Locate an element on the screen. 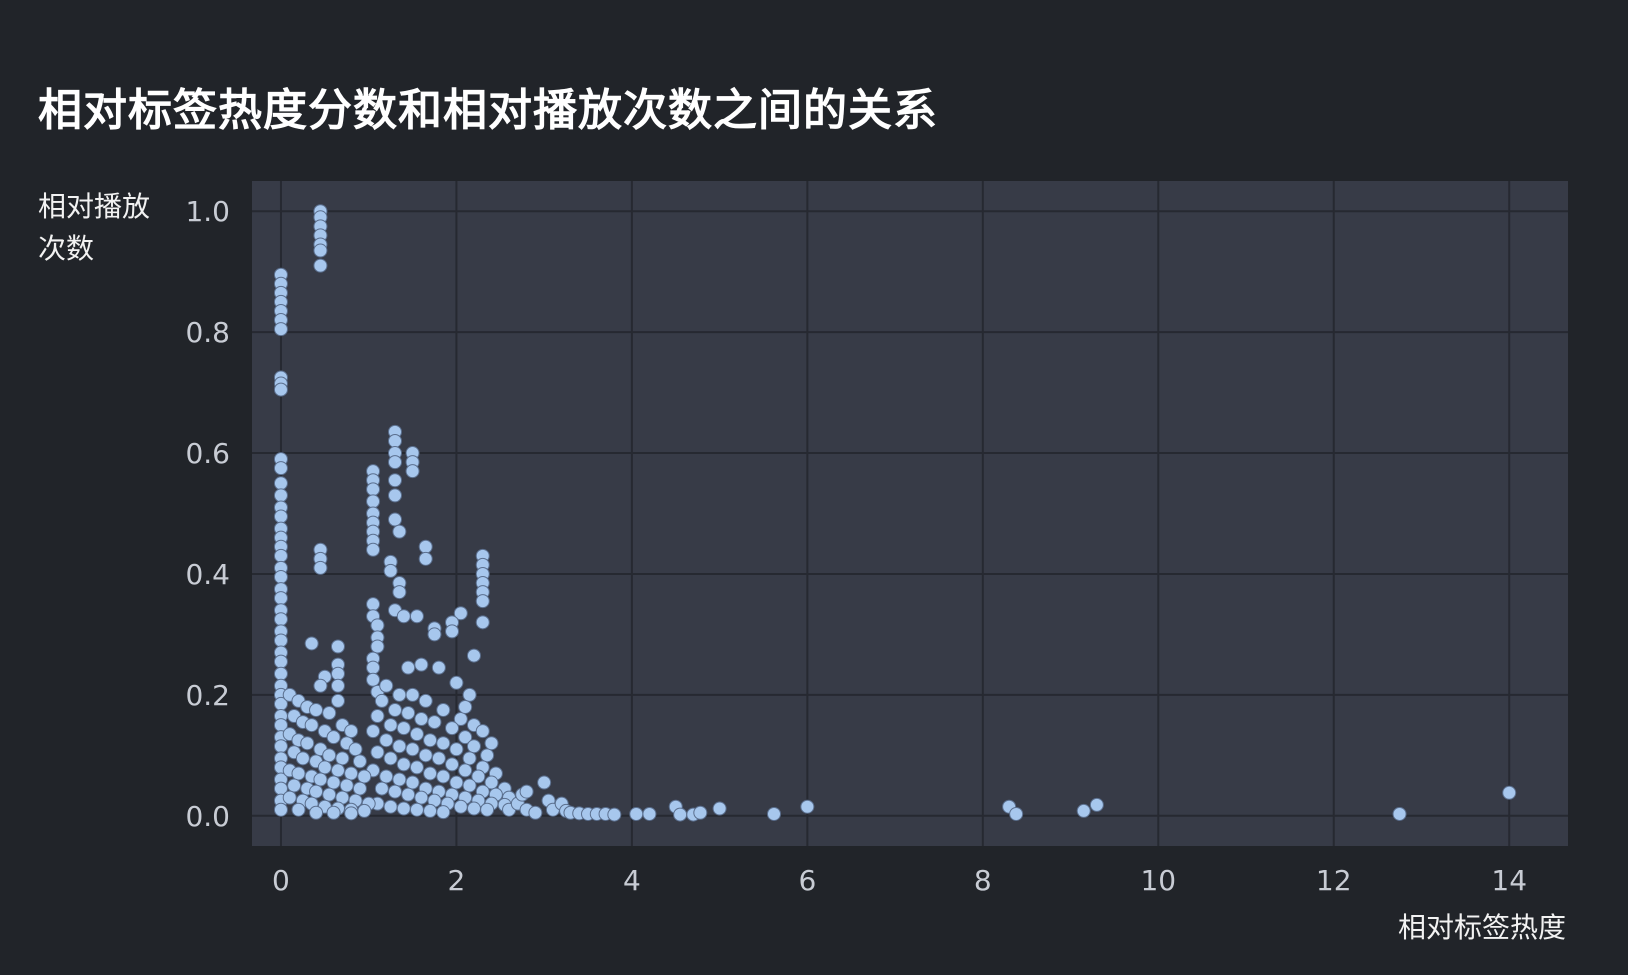 The height and width of the screenshot is (975, 1628). y-tick-label: 0.6 is located at coordinates (207, 453).